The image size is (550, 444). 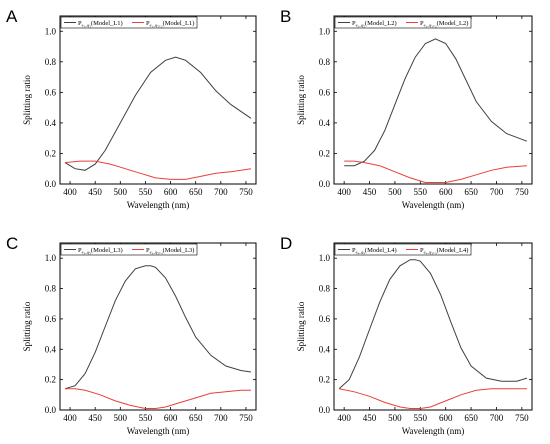 I want to click on legend-label: Pe₂_φ₂(Model_L2), so click(x=374, y=24).